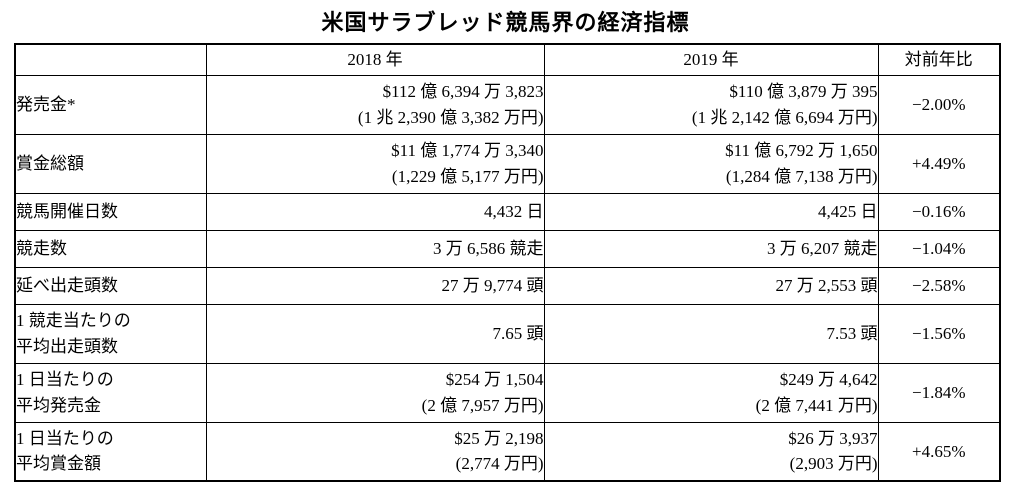 The height and width of the screenshot is (483, 1011). I want to click on page-title: 米国サラブレッド競馬界の経済指標, so click(505, 22).